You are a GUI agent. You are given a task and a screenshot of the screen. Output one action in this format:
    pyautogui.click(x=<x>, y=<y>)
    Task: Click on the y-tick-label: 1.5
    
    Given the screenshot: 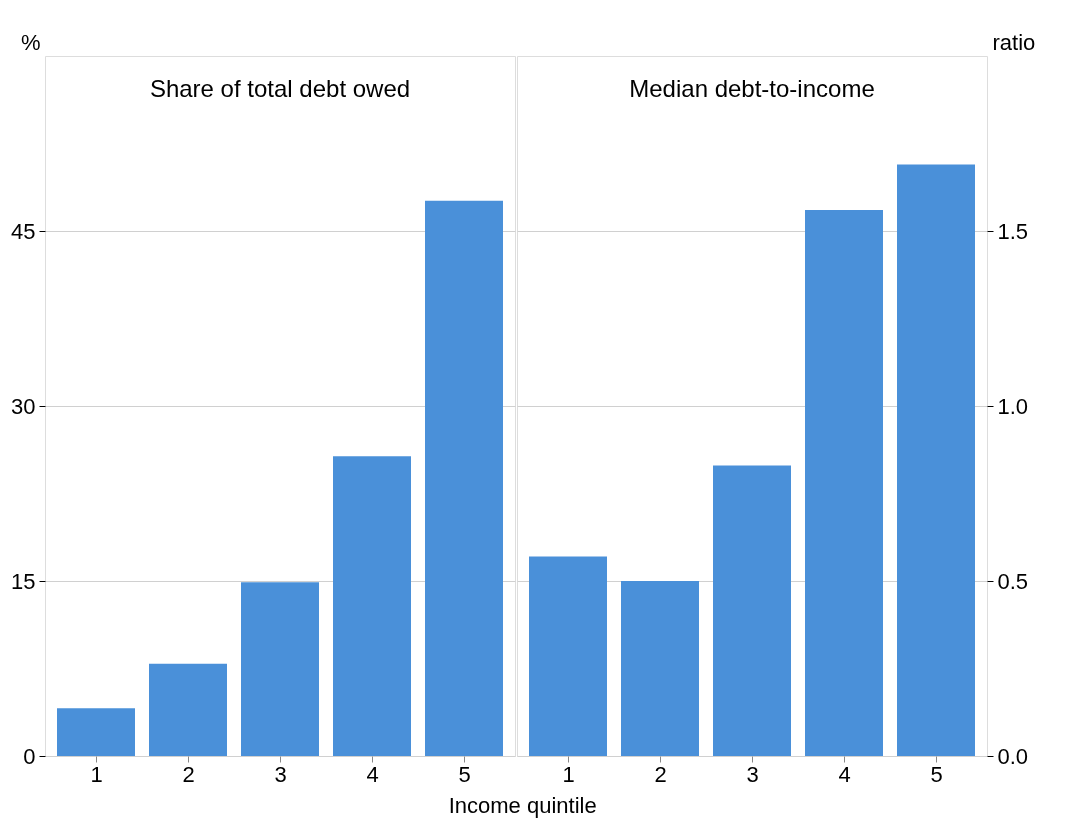 What is the action you would take?
    pyautogui.click(x=1013, y=231)
    